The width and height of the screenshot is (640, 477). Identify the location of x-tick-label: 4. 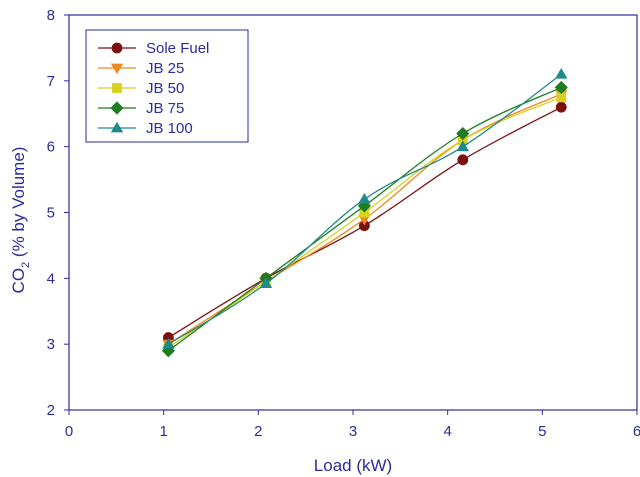
(447, 431).